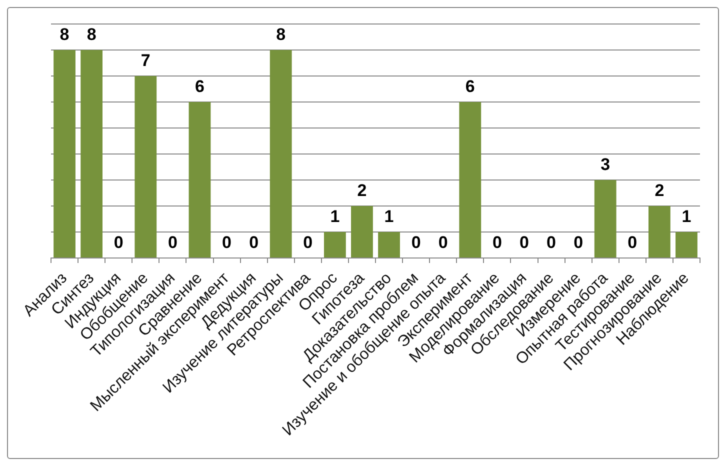  I want to click on data-label: 3, so click(605, 164).